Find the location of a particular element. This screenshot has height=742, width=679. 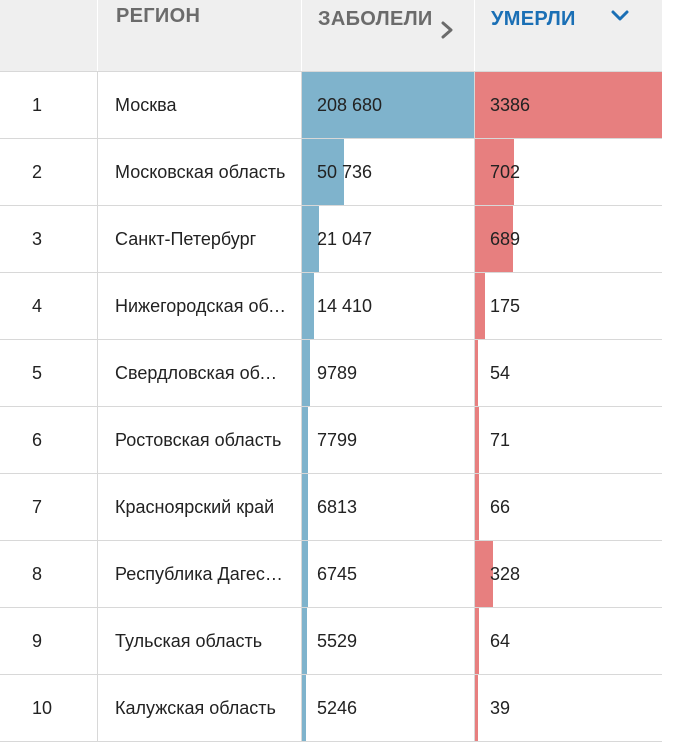

row-region-label: Нижегородская область is located at coordinates (201, 306).